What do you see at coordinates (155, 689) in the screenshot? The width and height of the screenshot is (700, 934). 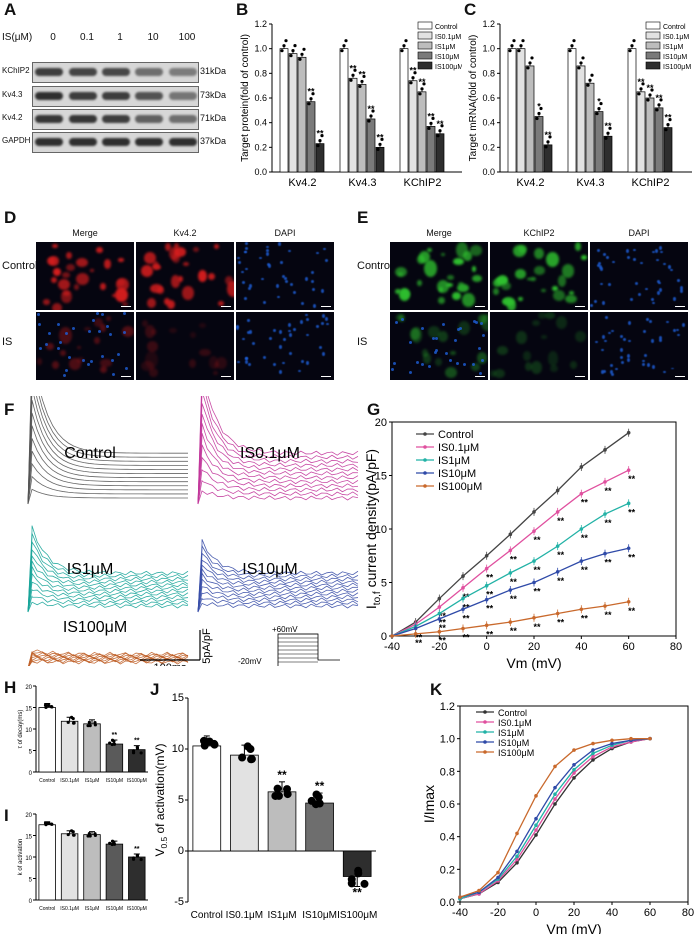 I see `panel-label-j: J` at bounding box center [155, 689].